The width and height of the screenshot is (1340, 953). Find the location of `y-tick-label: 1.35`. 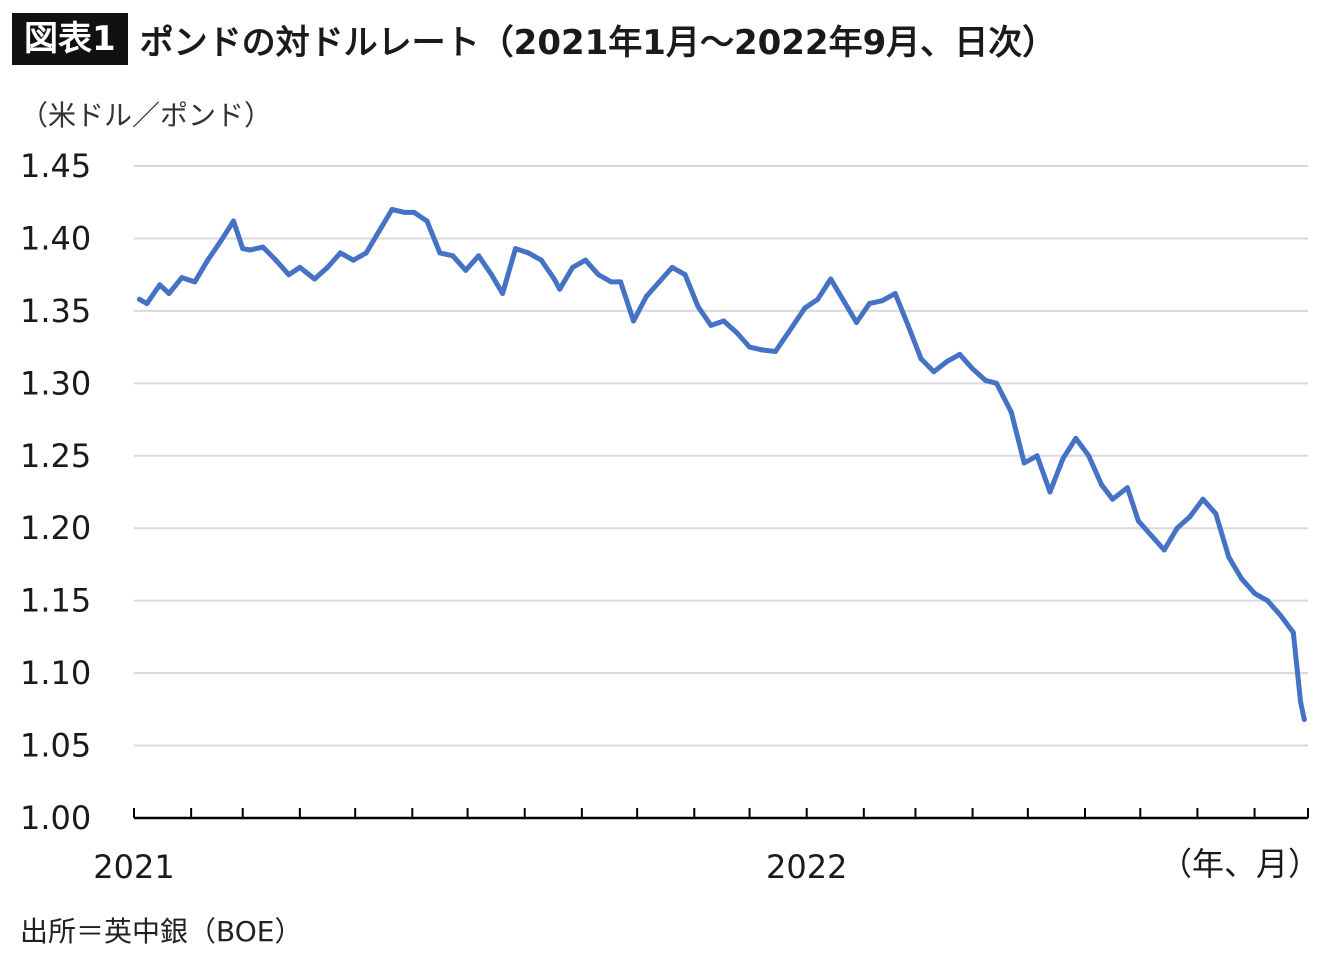

y-tick-label: 1.35 is located at coordinates (55, 311).